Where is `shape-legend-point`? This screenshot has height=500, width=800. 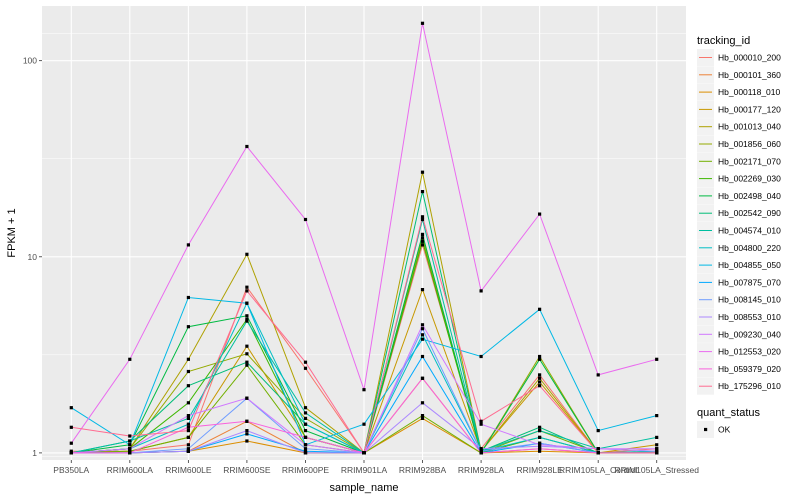
shape-legend-point is located at coordinates (706, 429).